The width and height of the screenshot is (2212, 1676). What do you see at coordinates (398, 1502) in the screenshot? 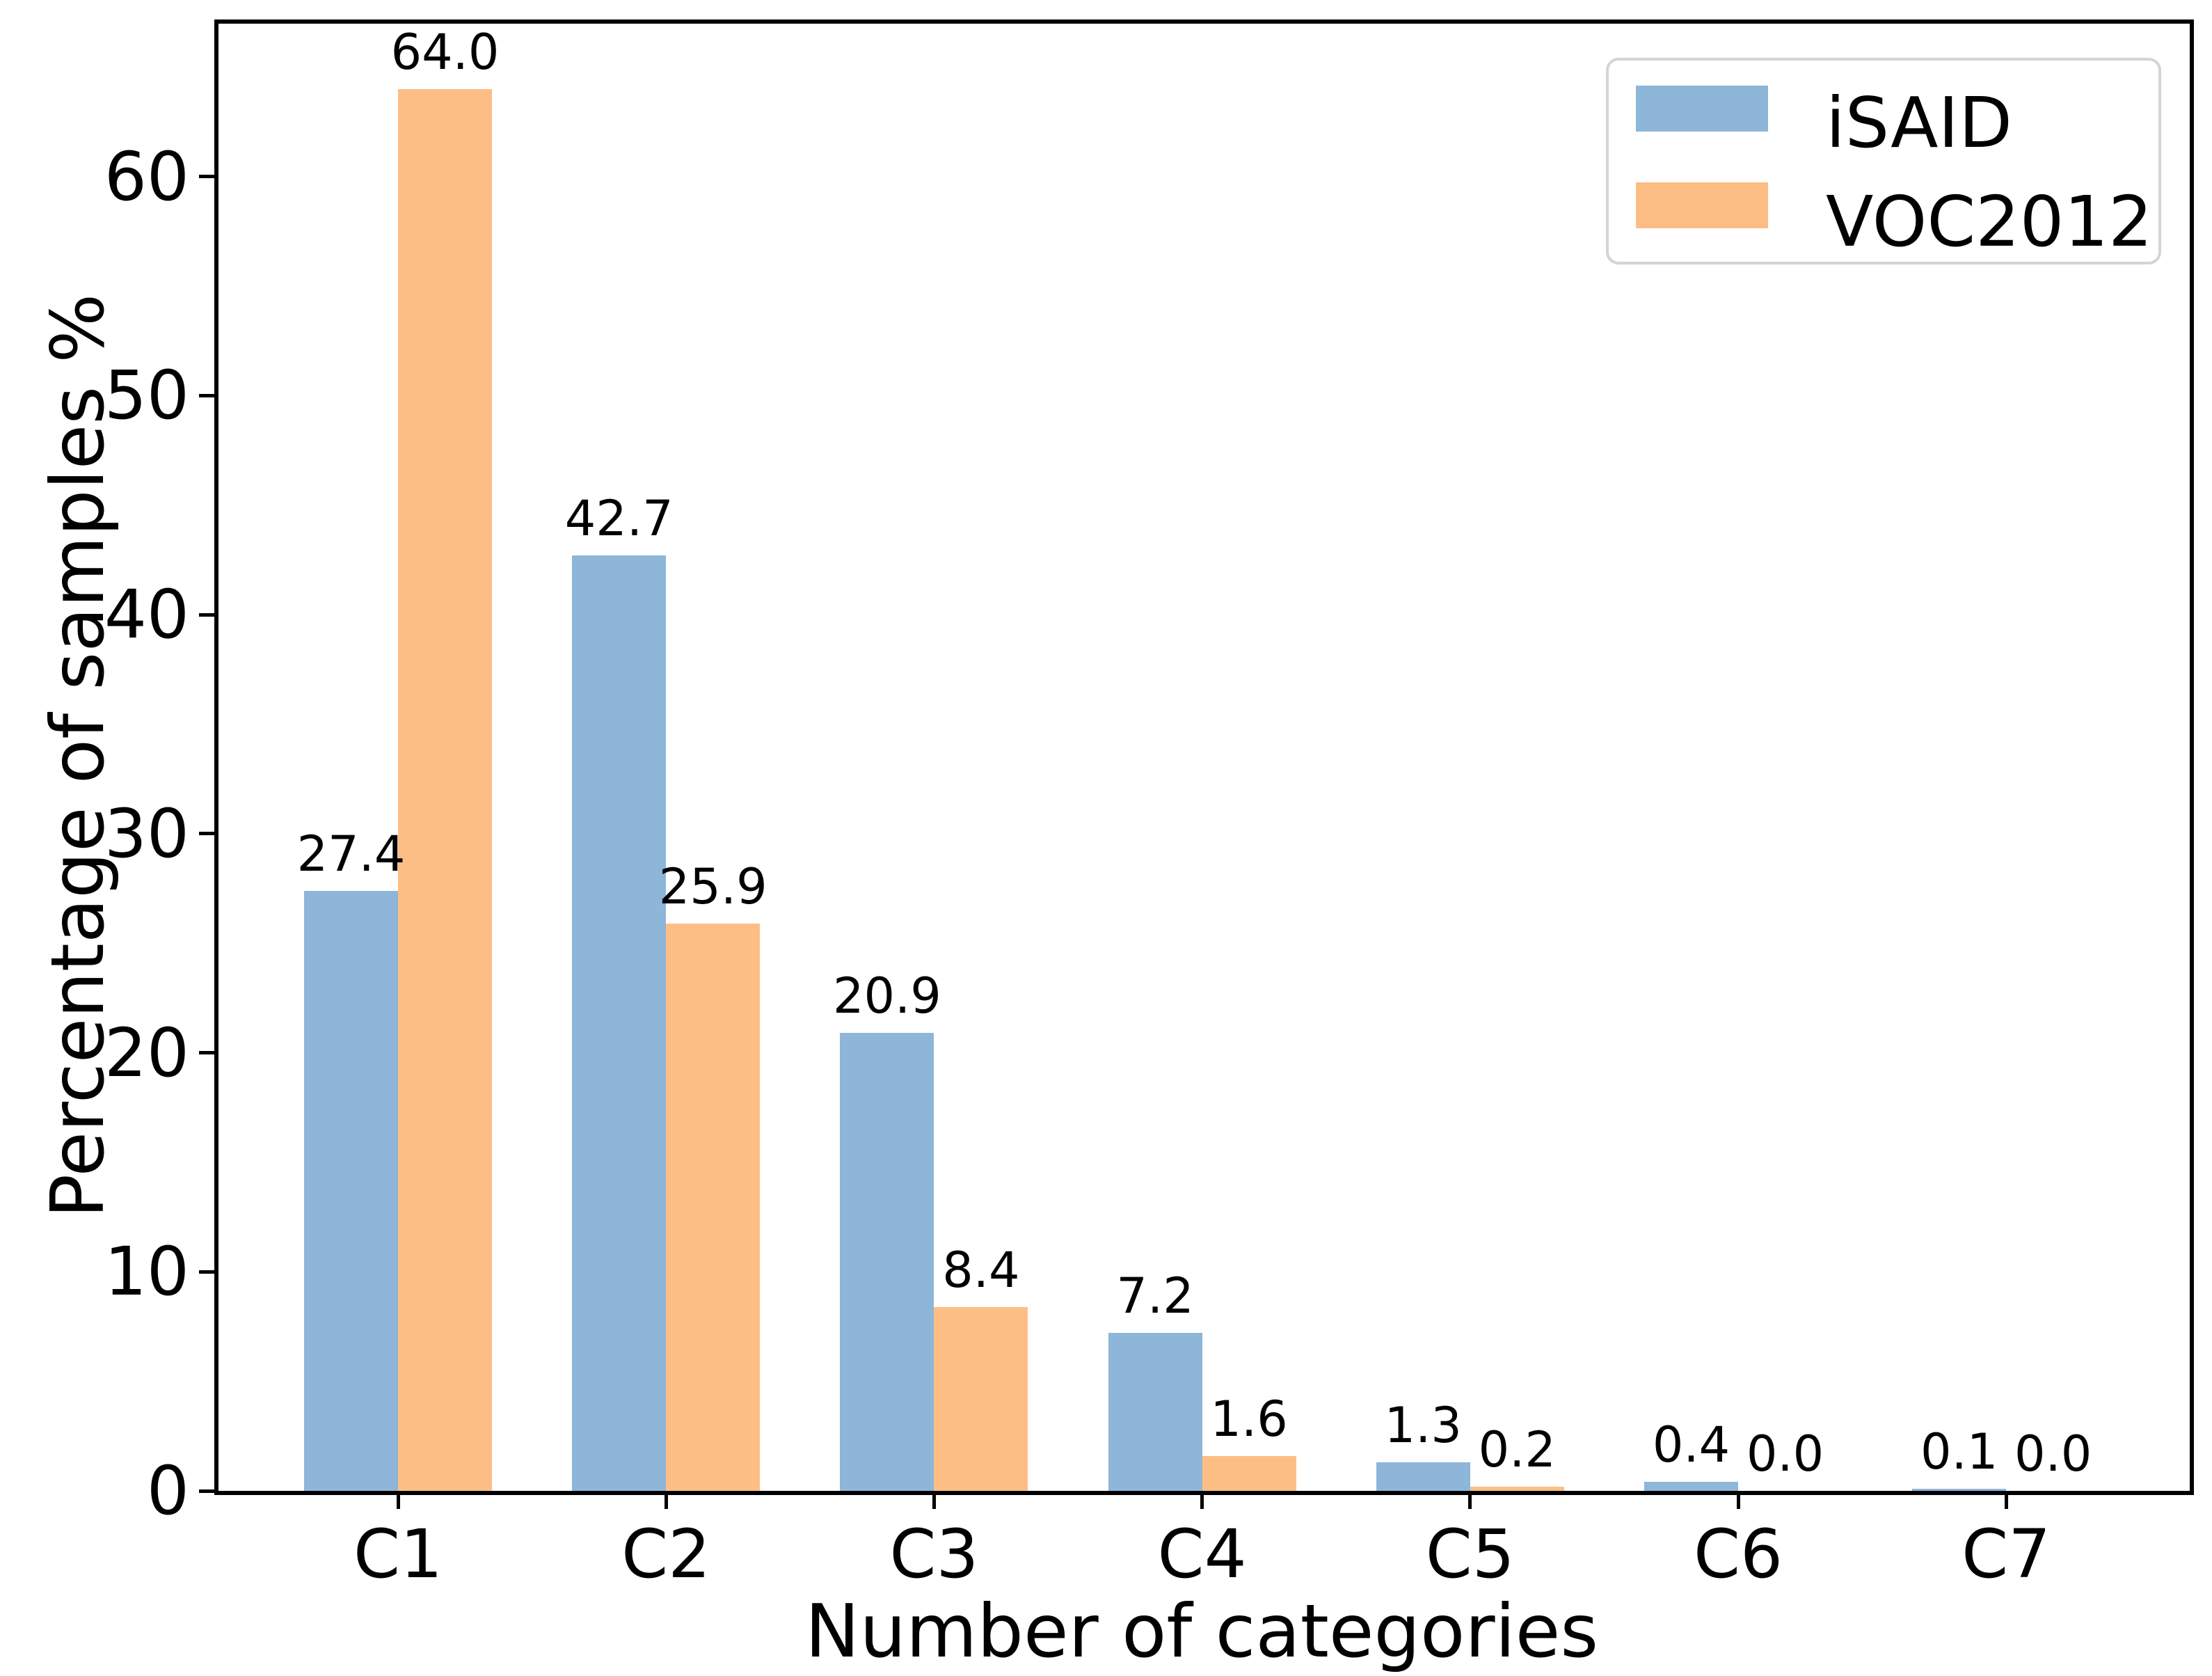
I see `x-tick-c1` at bounding box center [398, 1502].